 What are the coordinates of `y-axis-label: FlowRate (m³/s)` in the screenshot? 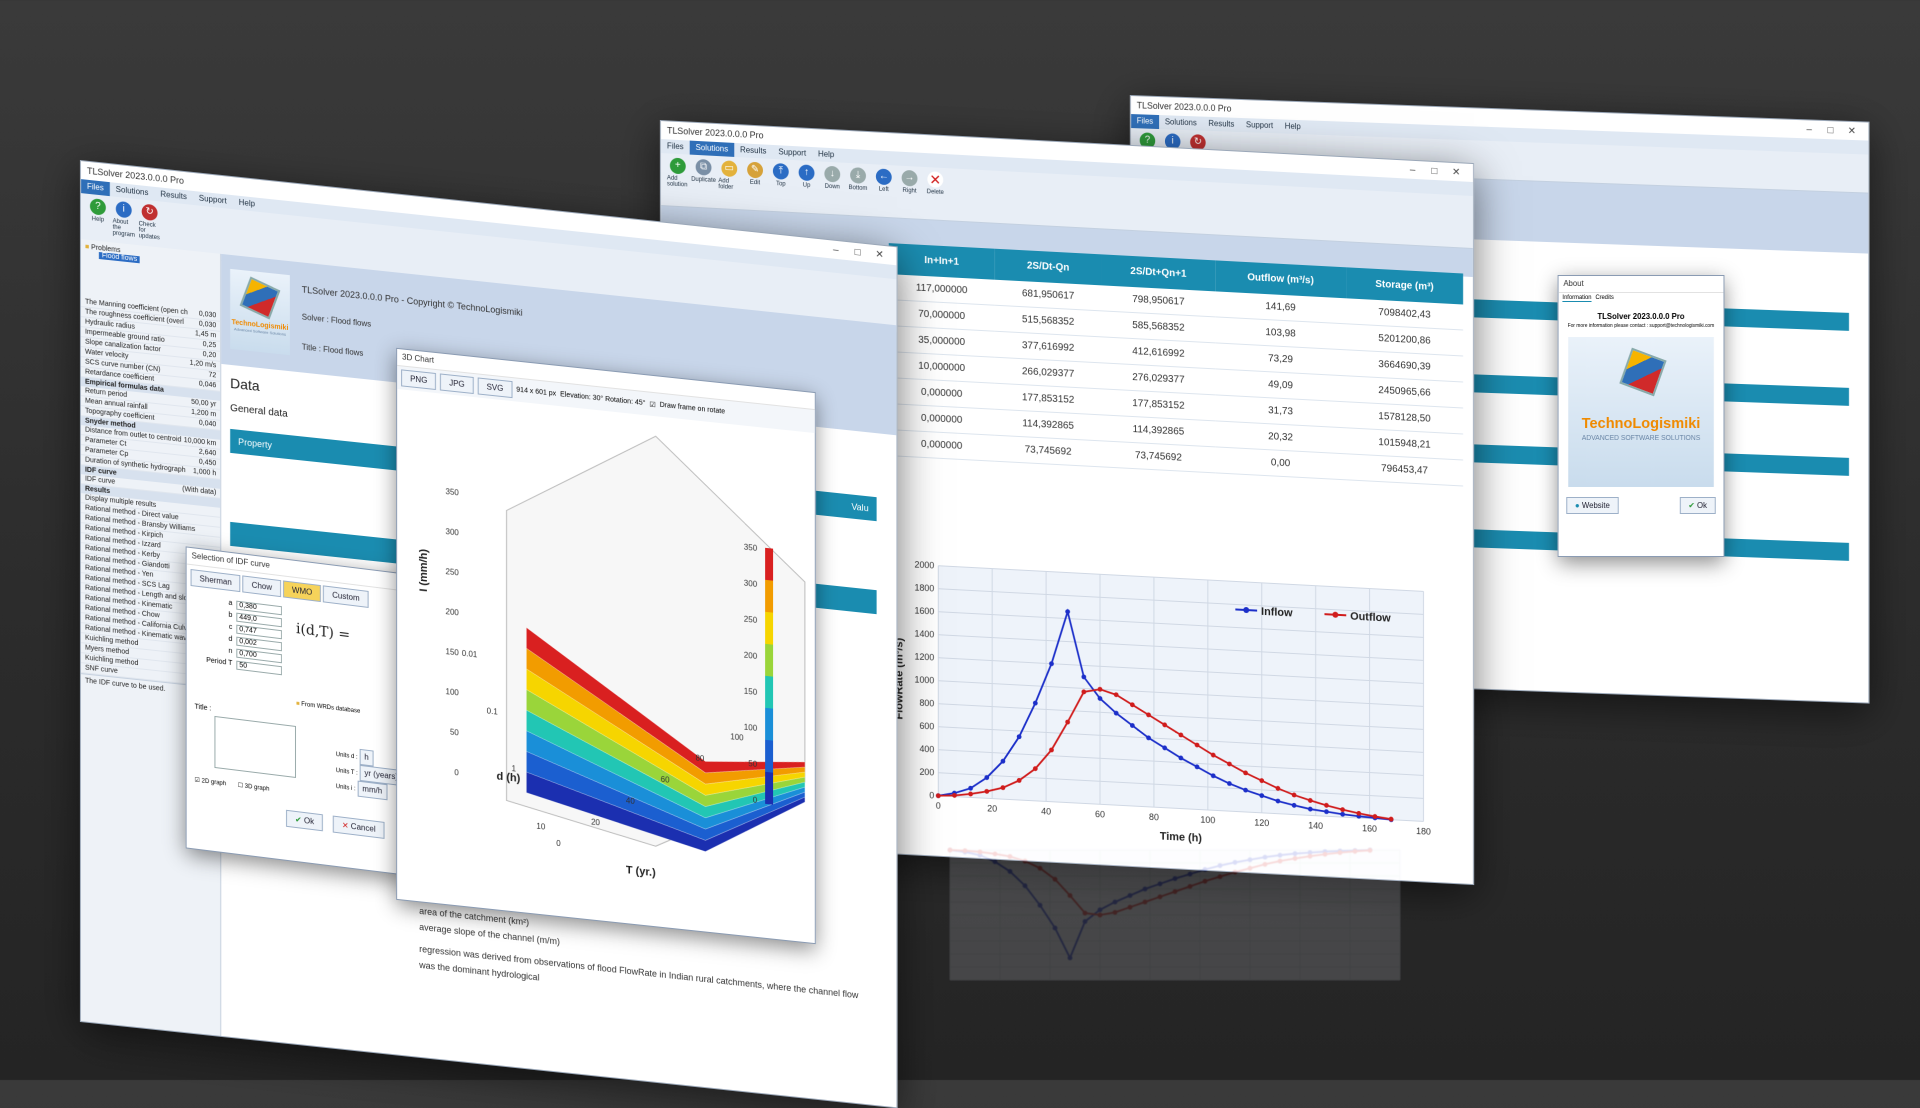 It's located at (900, 678).